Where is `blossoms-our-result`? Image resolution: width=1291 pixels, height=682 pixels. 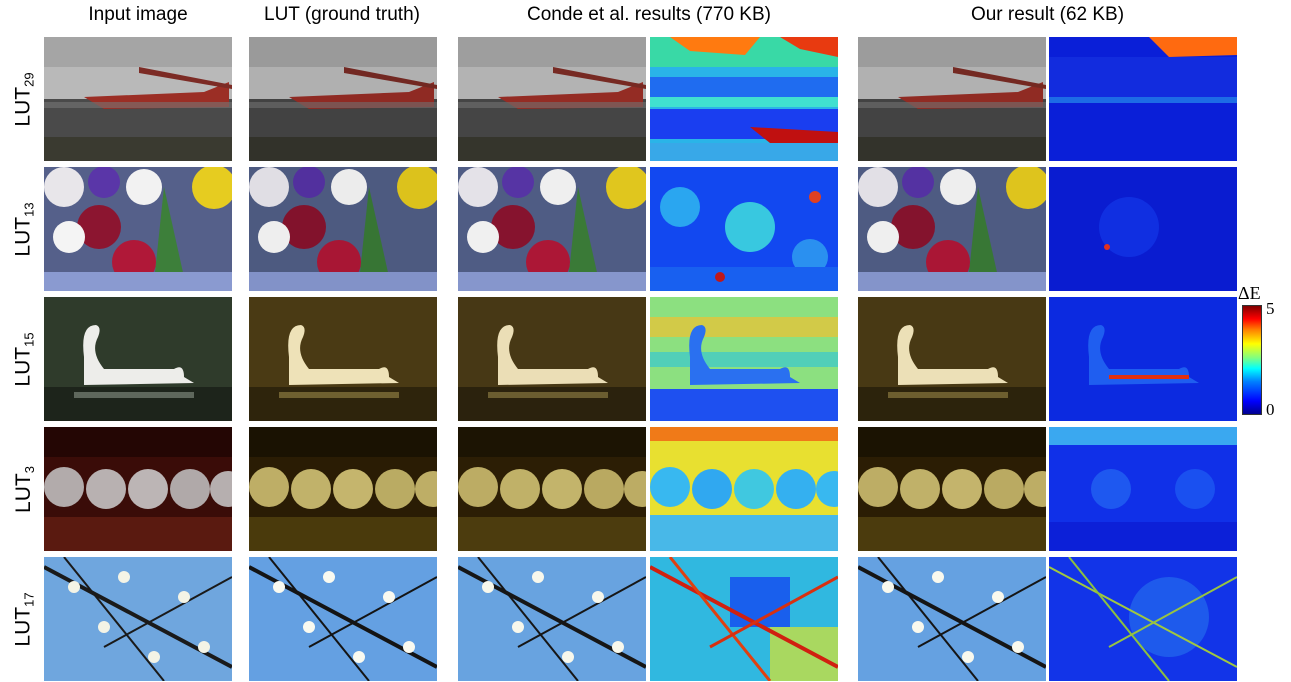 blossoms-our-result is located at coordinates (952, 619).